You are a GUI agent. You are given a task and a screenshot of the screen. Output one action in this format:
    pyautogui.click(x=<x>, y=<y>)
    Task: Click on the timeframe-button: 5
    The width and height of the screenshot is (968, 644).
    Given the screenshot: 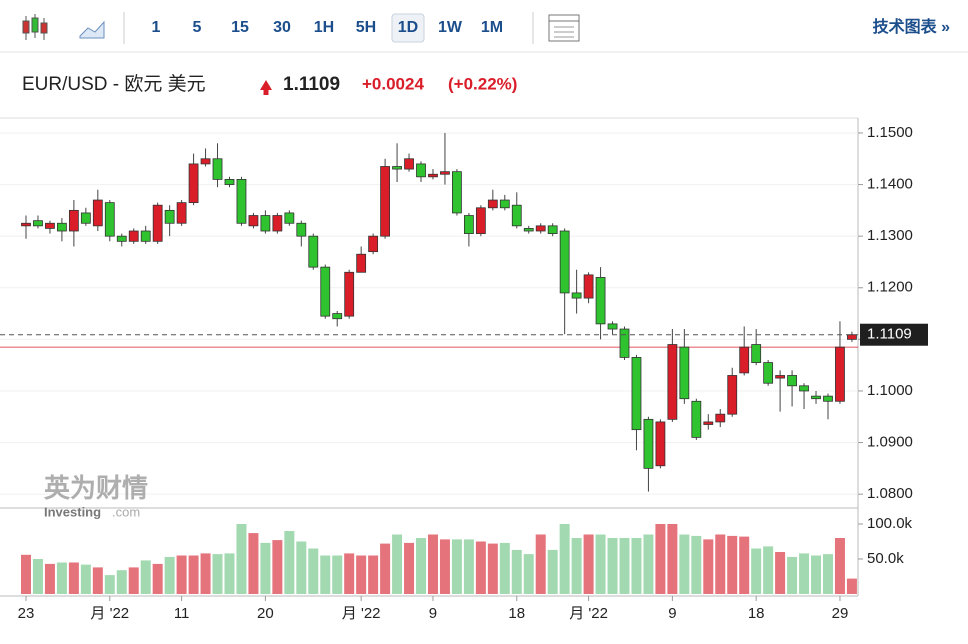 What is the action you would take?
    pyautogui.click(x=197, y=27)
    